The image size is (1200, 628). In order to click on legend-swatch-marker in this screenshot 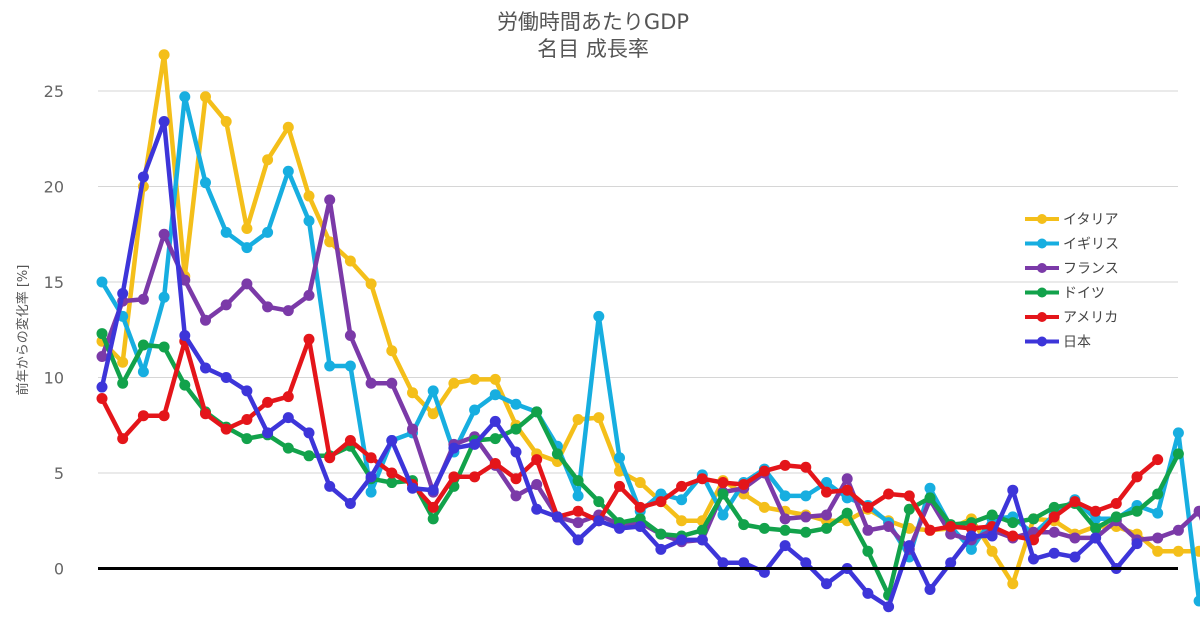, I will do `click(1042, 268)`.